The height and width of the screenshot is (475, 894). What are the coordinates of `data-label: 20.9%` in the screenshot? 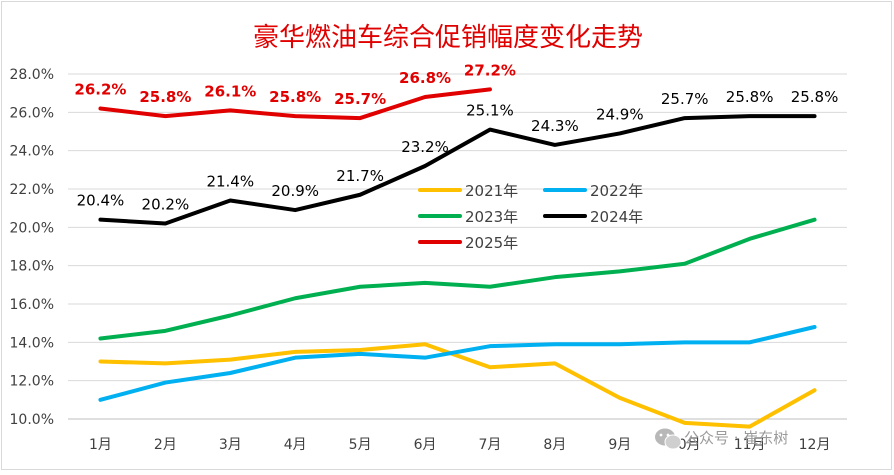 It's located at (295, 191).